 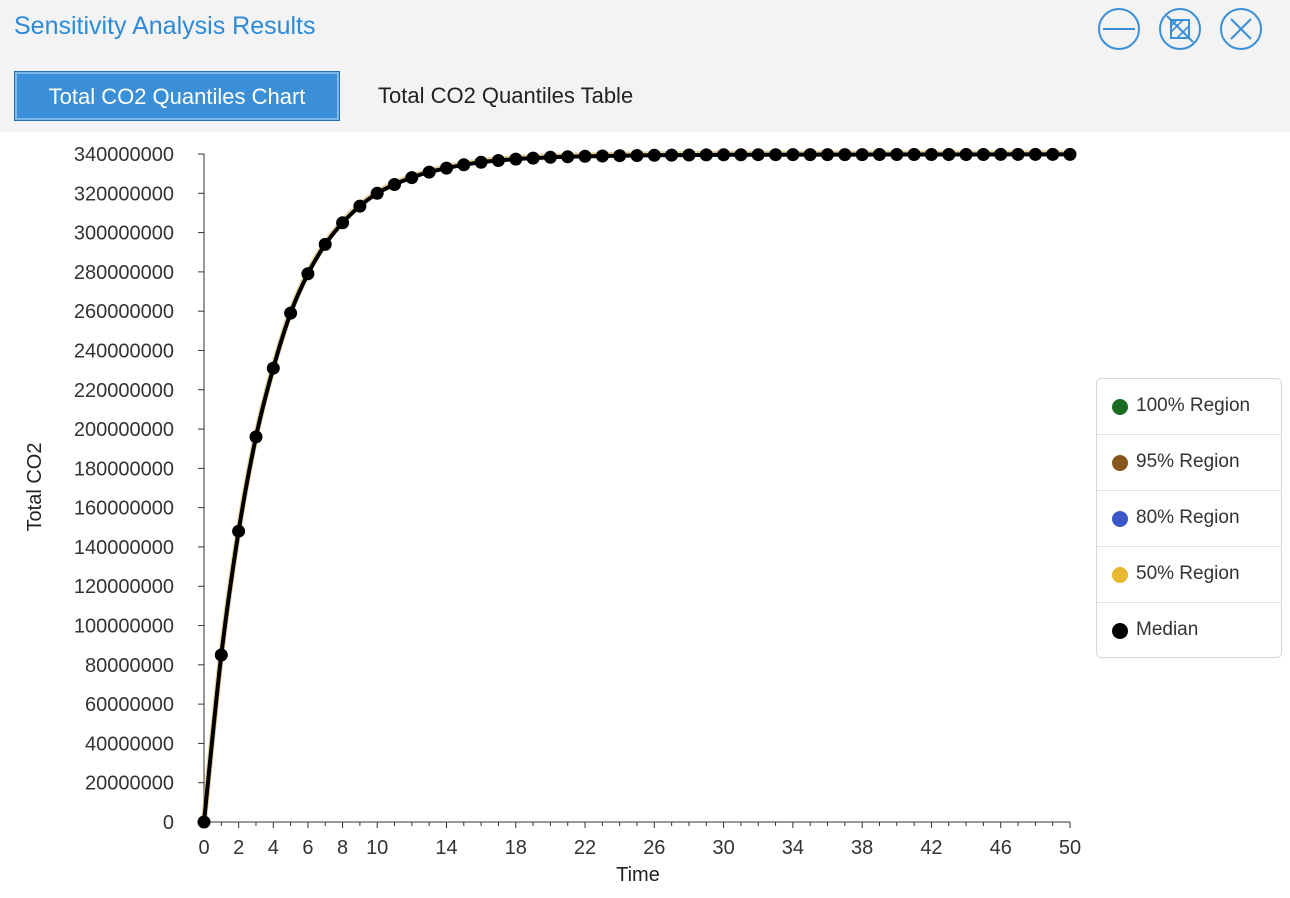 What do you see at coordinates (177, 96) in the screenshot?
I see `tab-quantiles-chart: Total CO2 Quantiles Chart` at bounding box center [177, 96].